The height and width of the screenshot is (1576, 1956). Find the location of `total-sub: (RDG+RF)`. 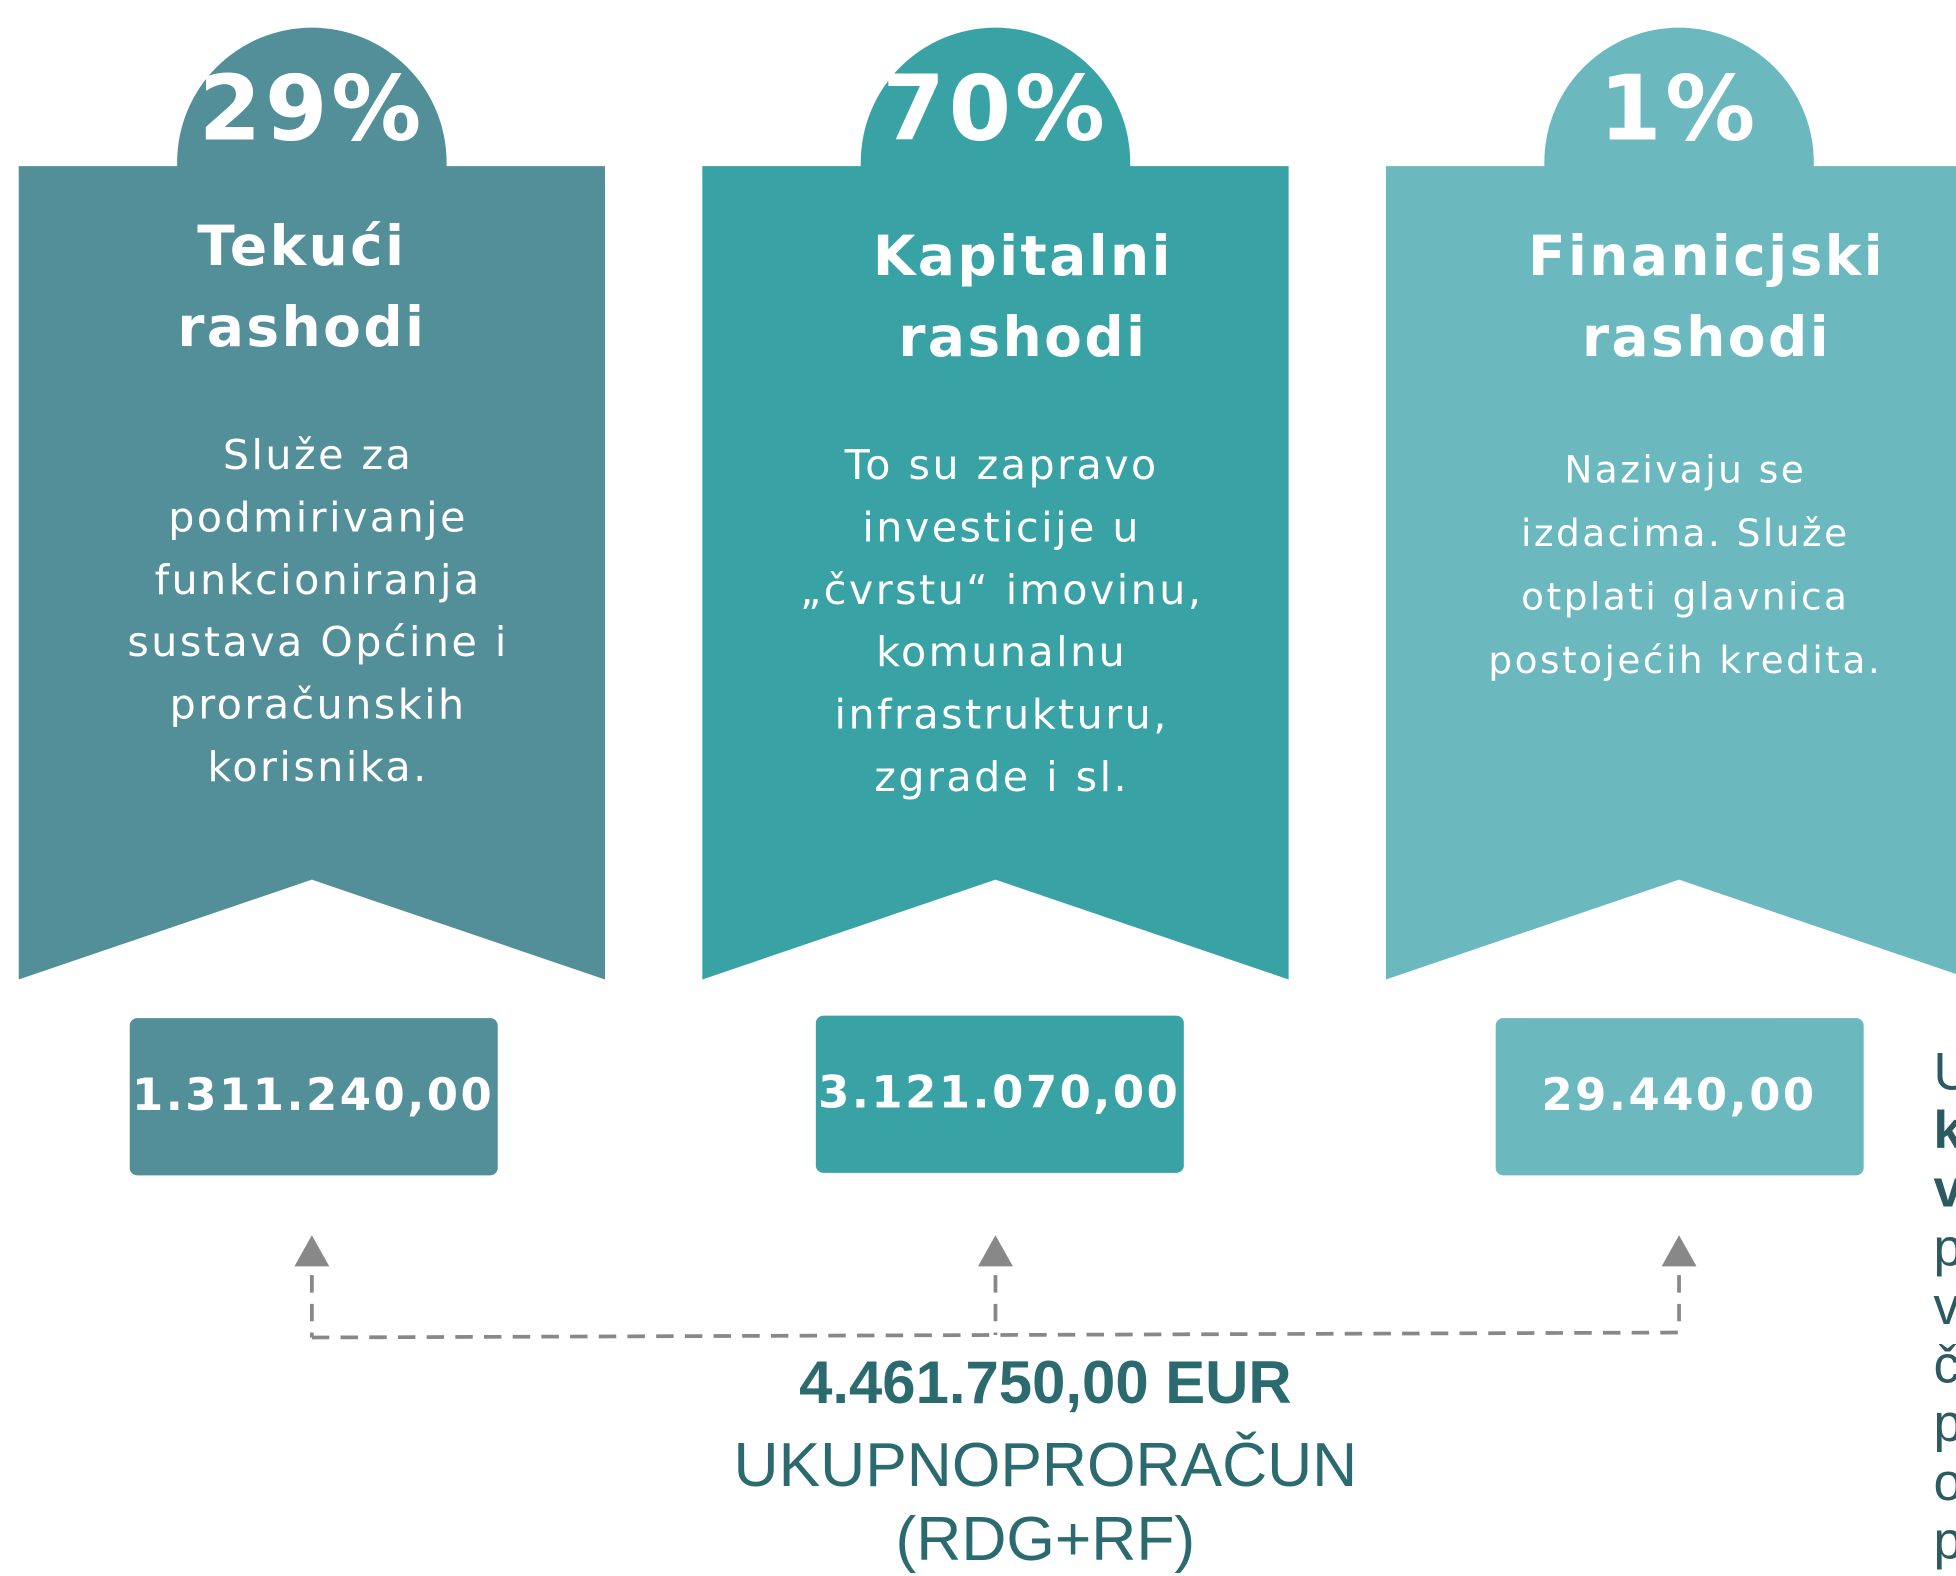

total-sub: (RDG+RF) is located at coordinates (1046, 1539).